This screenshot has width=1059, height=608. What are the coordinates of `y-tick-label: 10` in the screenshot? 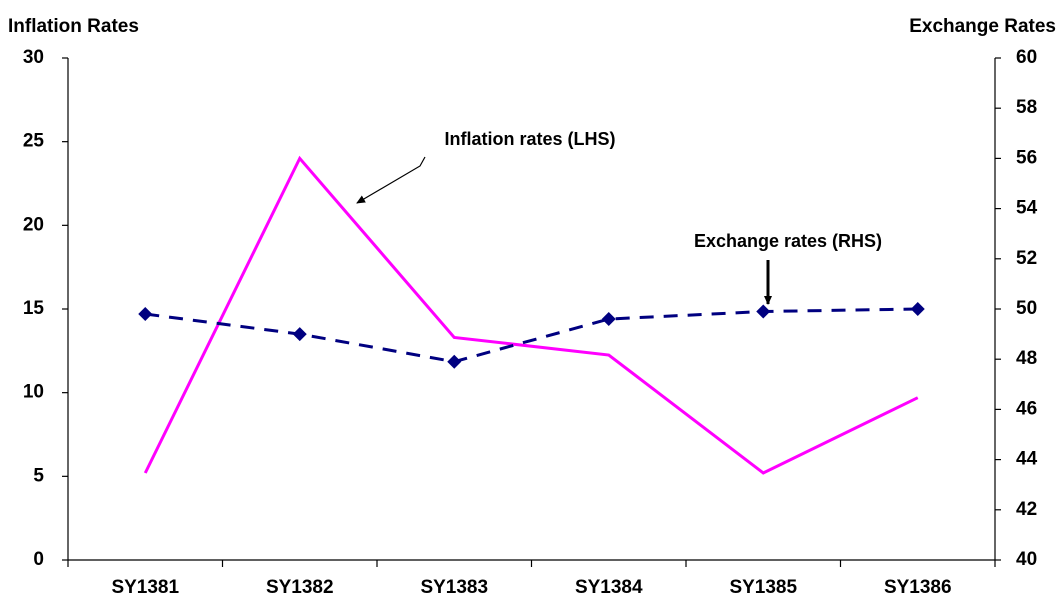 It's located at (33, 392).